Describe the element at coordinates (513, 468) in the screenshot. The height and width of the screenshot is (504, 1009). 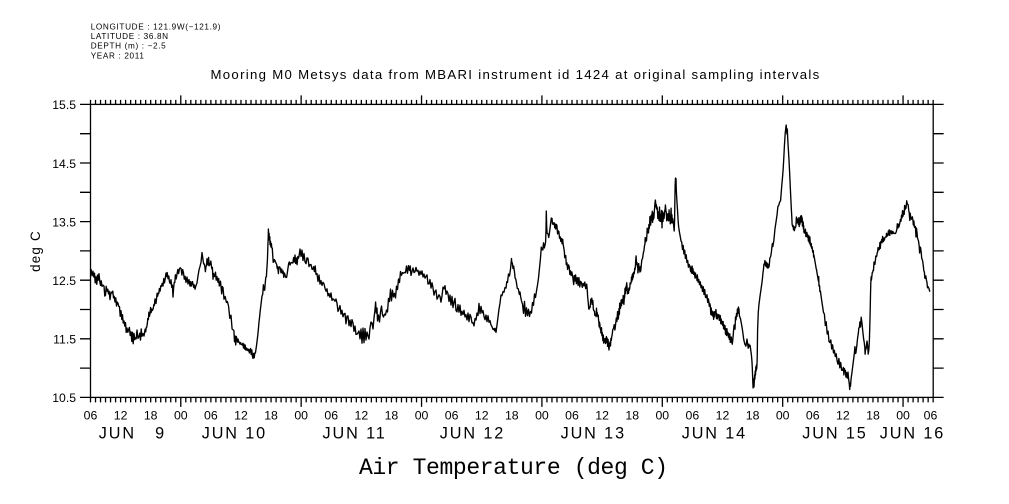
I see `svg-text: Air Temperature (deg C)` at that location.